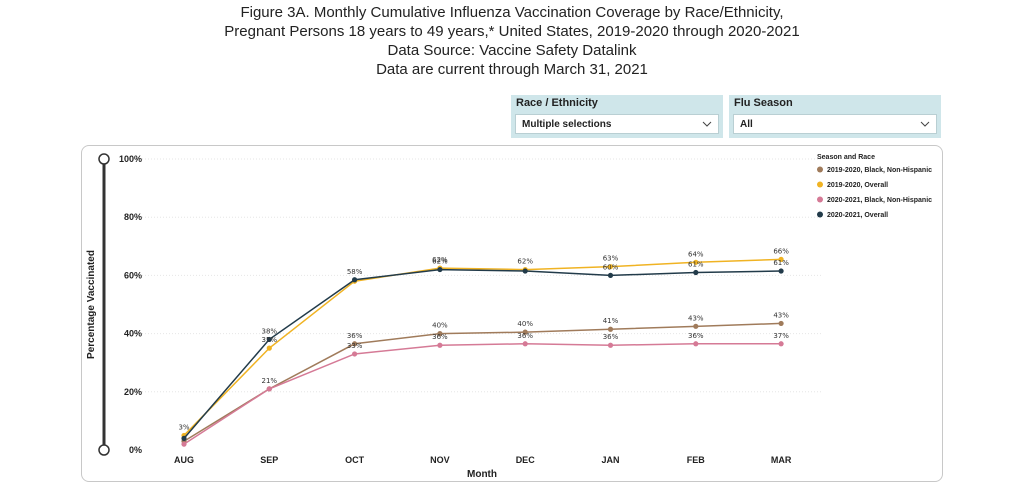 The image size is (1024, 485). Describe the element at coordinates (617, 124) in the screenshot. I see `race-ethnicity-dropdown: Multiple selections` at that location.